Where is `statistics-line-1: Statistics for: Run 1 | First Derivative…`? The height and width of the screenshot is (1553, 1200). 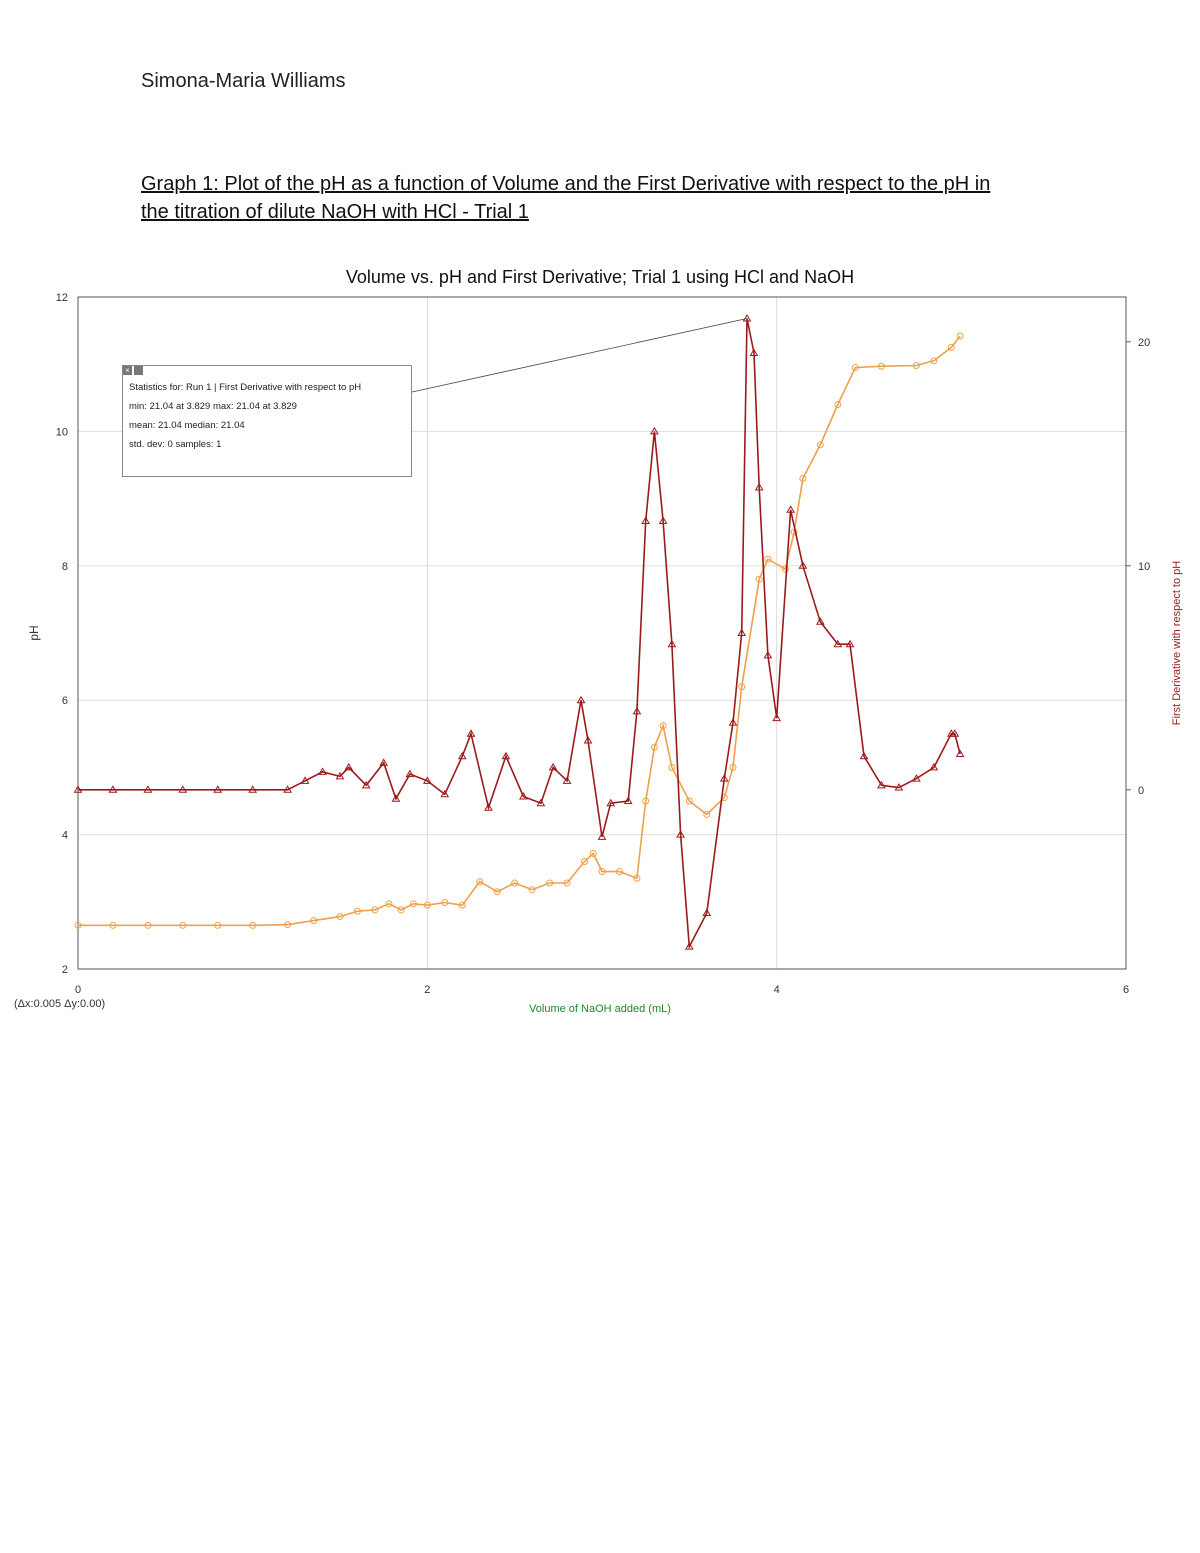
statistics-line-1: Statistics for: Run 1 | First Derivative… is located at coordinates (245, 387).